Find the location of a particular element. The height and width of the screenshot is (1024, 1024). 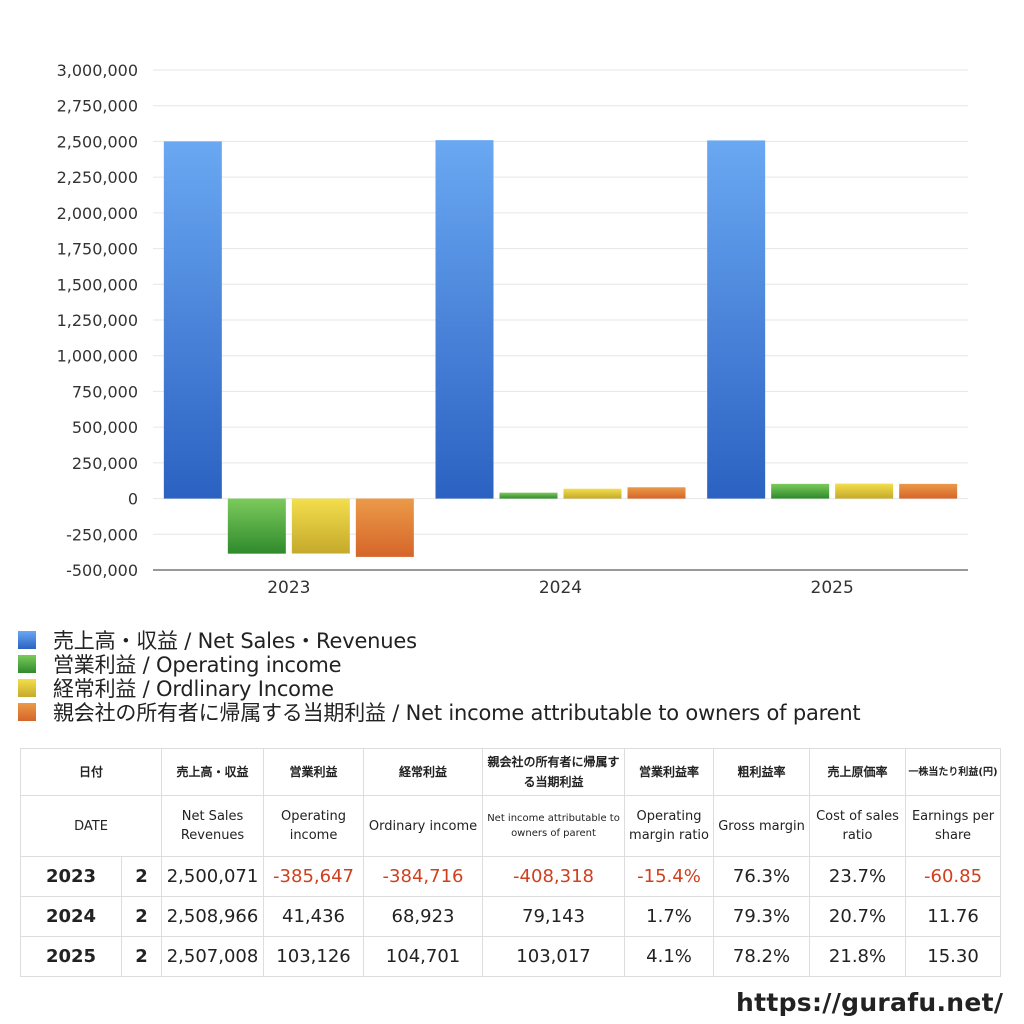

legend-item-net-sales: 売上高・収益 / Net Sales・Revenues is located at coordinates (439, 640).